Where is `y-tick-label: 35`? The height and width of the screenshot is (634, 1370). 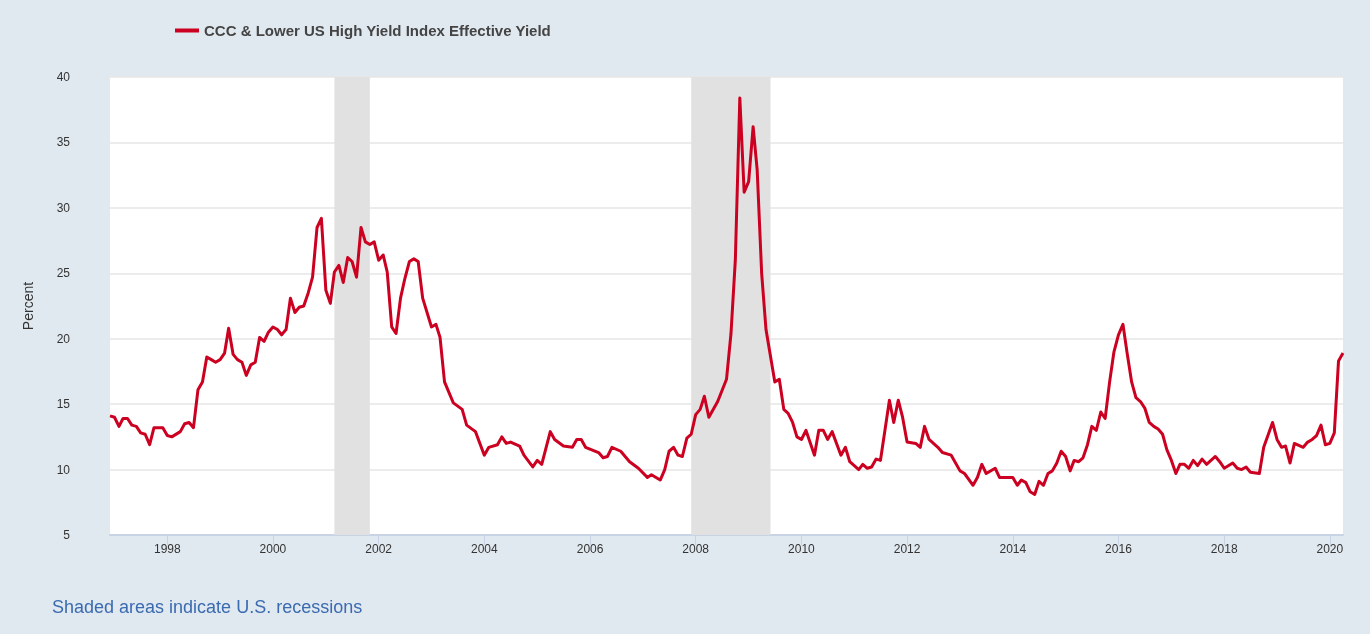
y-tick-label: 35 is located at coordinates (63, 142).